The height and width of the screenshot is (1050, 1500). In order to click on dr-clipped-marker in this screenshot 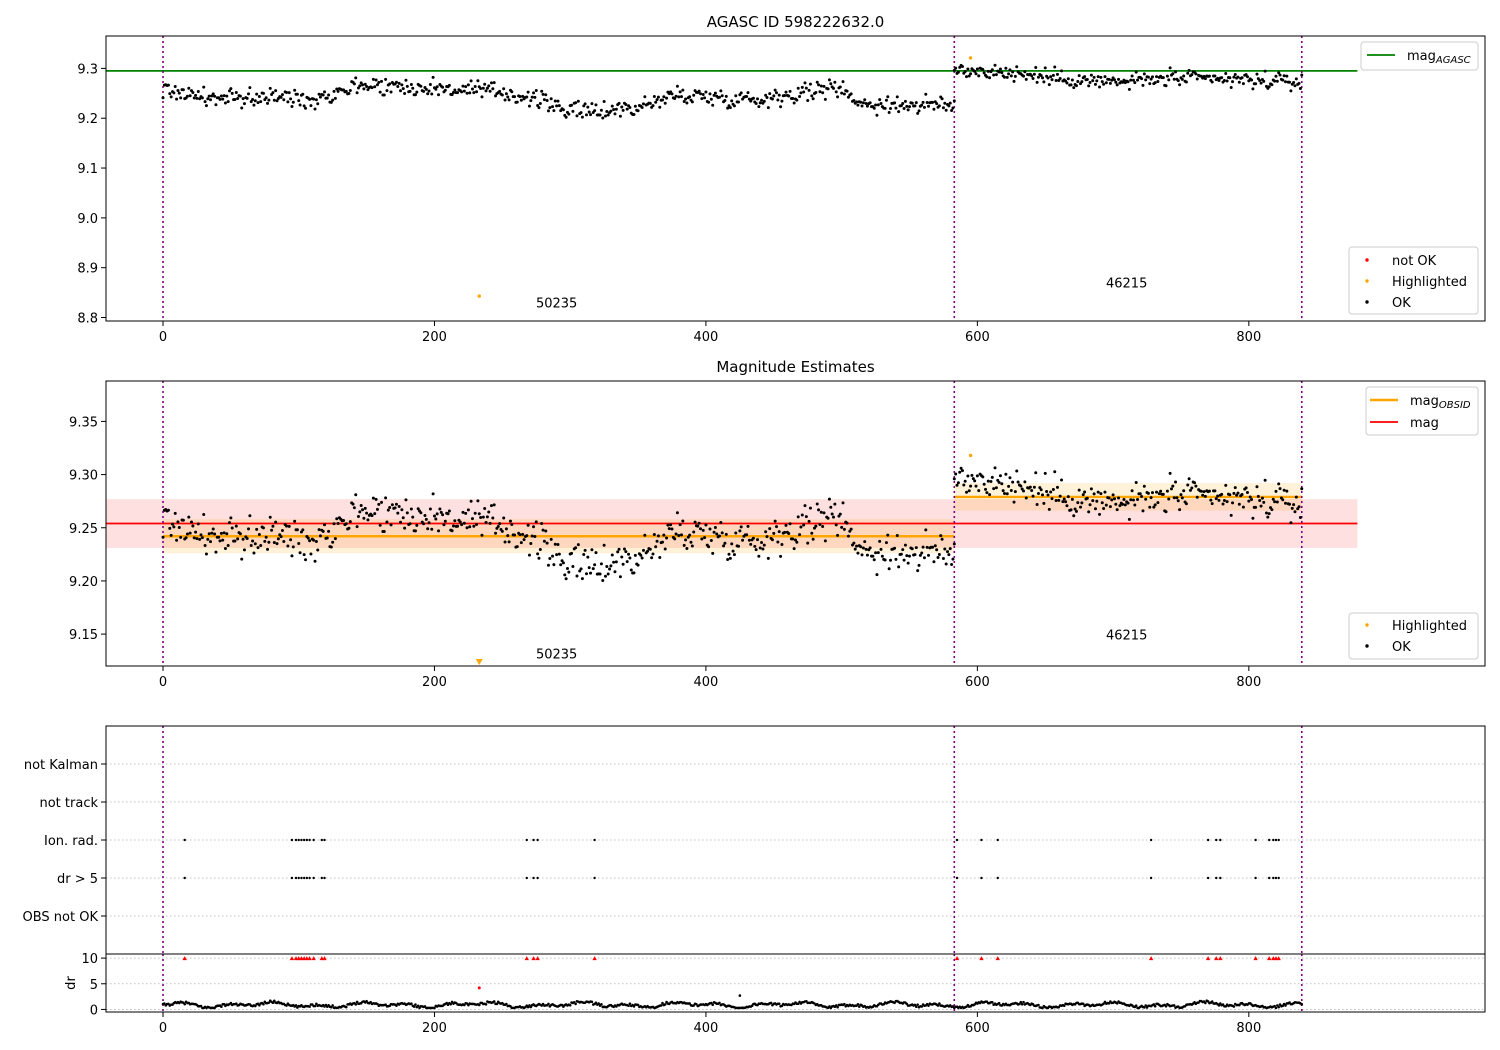, I will do `click(1278, 958)`.